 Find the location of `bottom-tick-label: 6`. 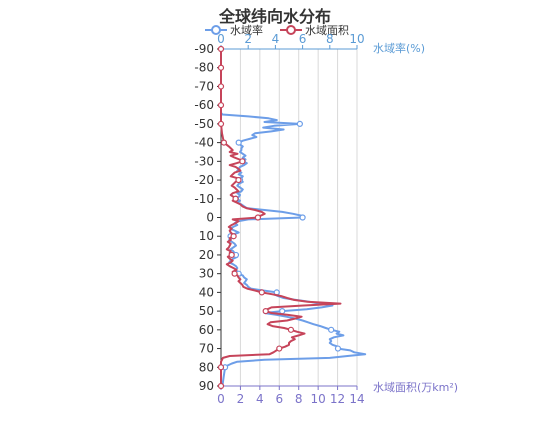

bottom-tick-label: 6 is located at coordinates (279, 399).